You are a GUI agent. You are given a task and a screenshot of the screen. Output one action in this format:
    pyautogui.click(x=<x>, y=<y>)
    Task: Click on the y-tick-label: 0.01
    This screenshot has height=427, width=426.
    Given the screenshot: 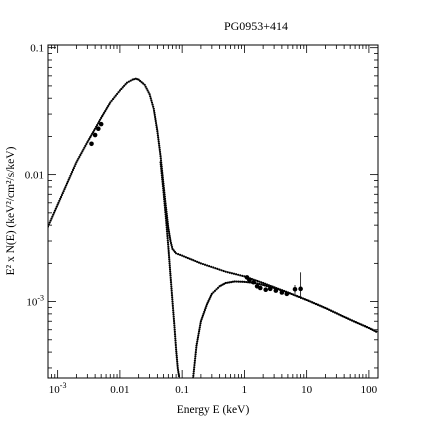 What is the action you would take?
    pyautogui.click(x=34, y=176)
    